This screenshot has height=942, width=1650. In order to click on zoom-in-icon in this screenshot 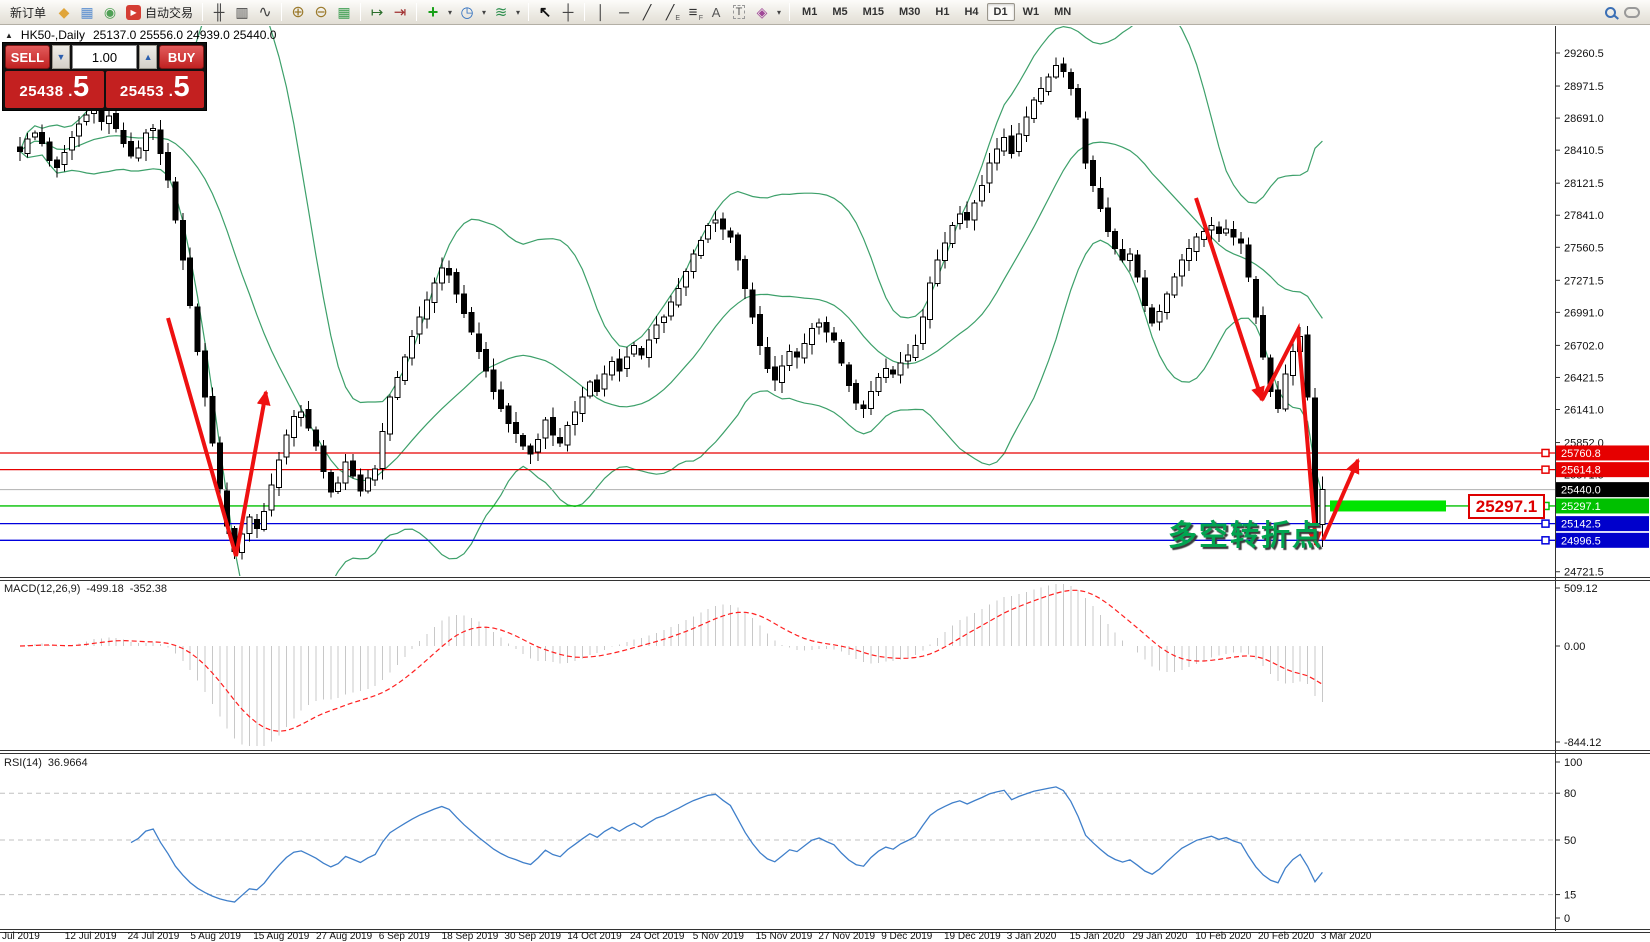, I will do `click(298, 12)`.